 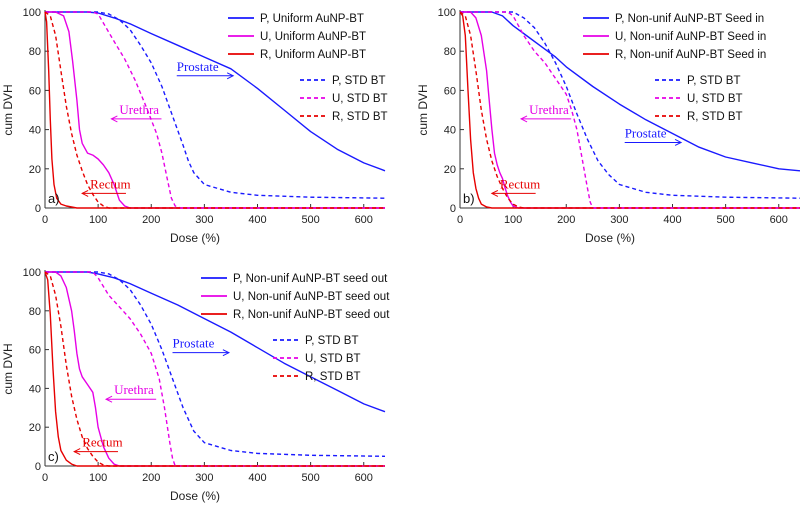 What do you see at coordinates (313, 37) in the screenshot?
I see `legend-label: U, Uniform AuNP-BT` at bounding box center [313, 37].